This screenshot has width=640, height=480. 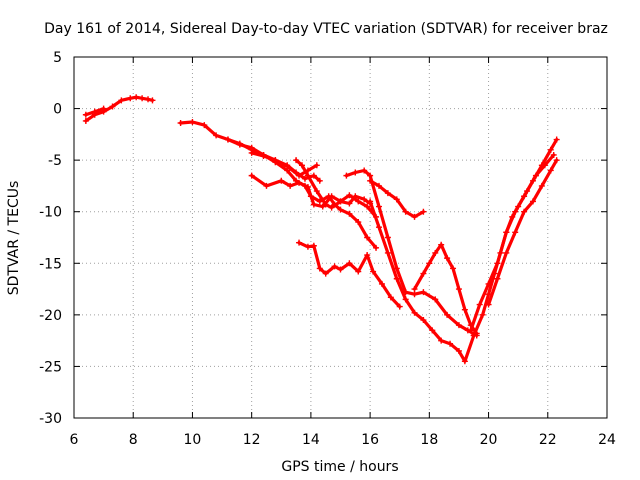 I want to click on x-axis-label: GPS time / hours, so click(x=339, y=467).